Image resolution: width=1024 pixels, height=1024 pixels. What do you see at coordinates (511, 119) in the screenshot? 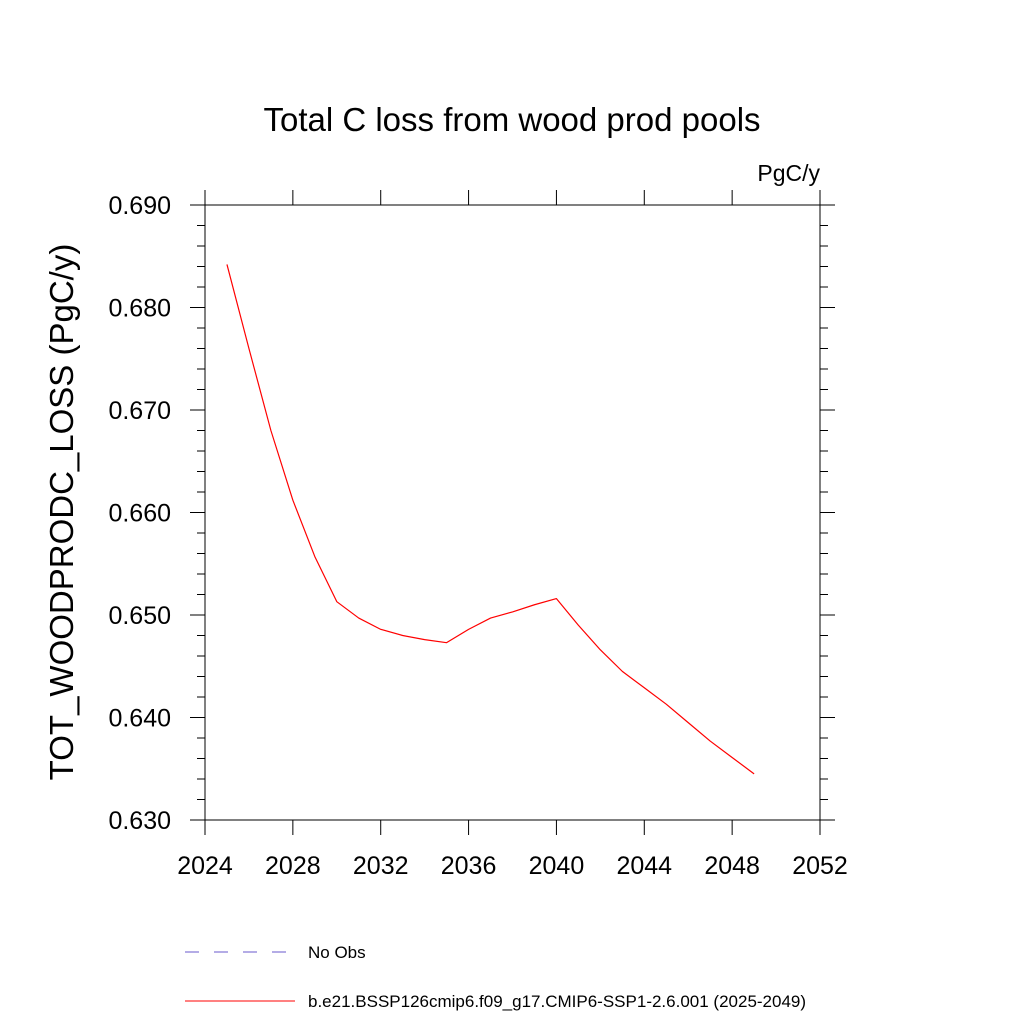
I see `chart-title: Total C loss from wood prod pools` at bounding box center [511, 119].